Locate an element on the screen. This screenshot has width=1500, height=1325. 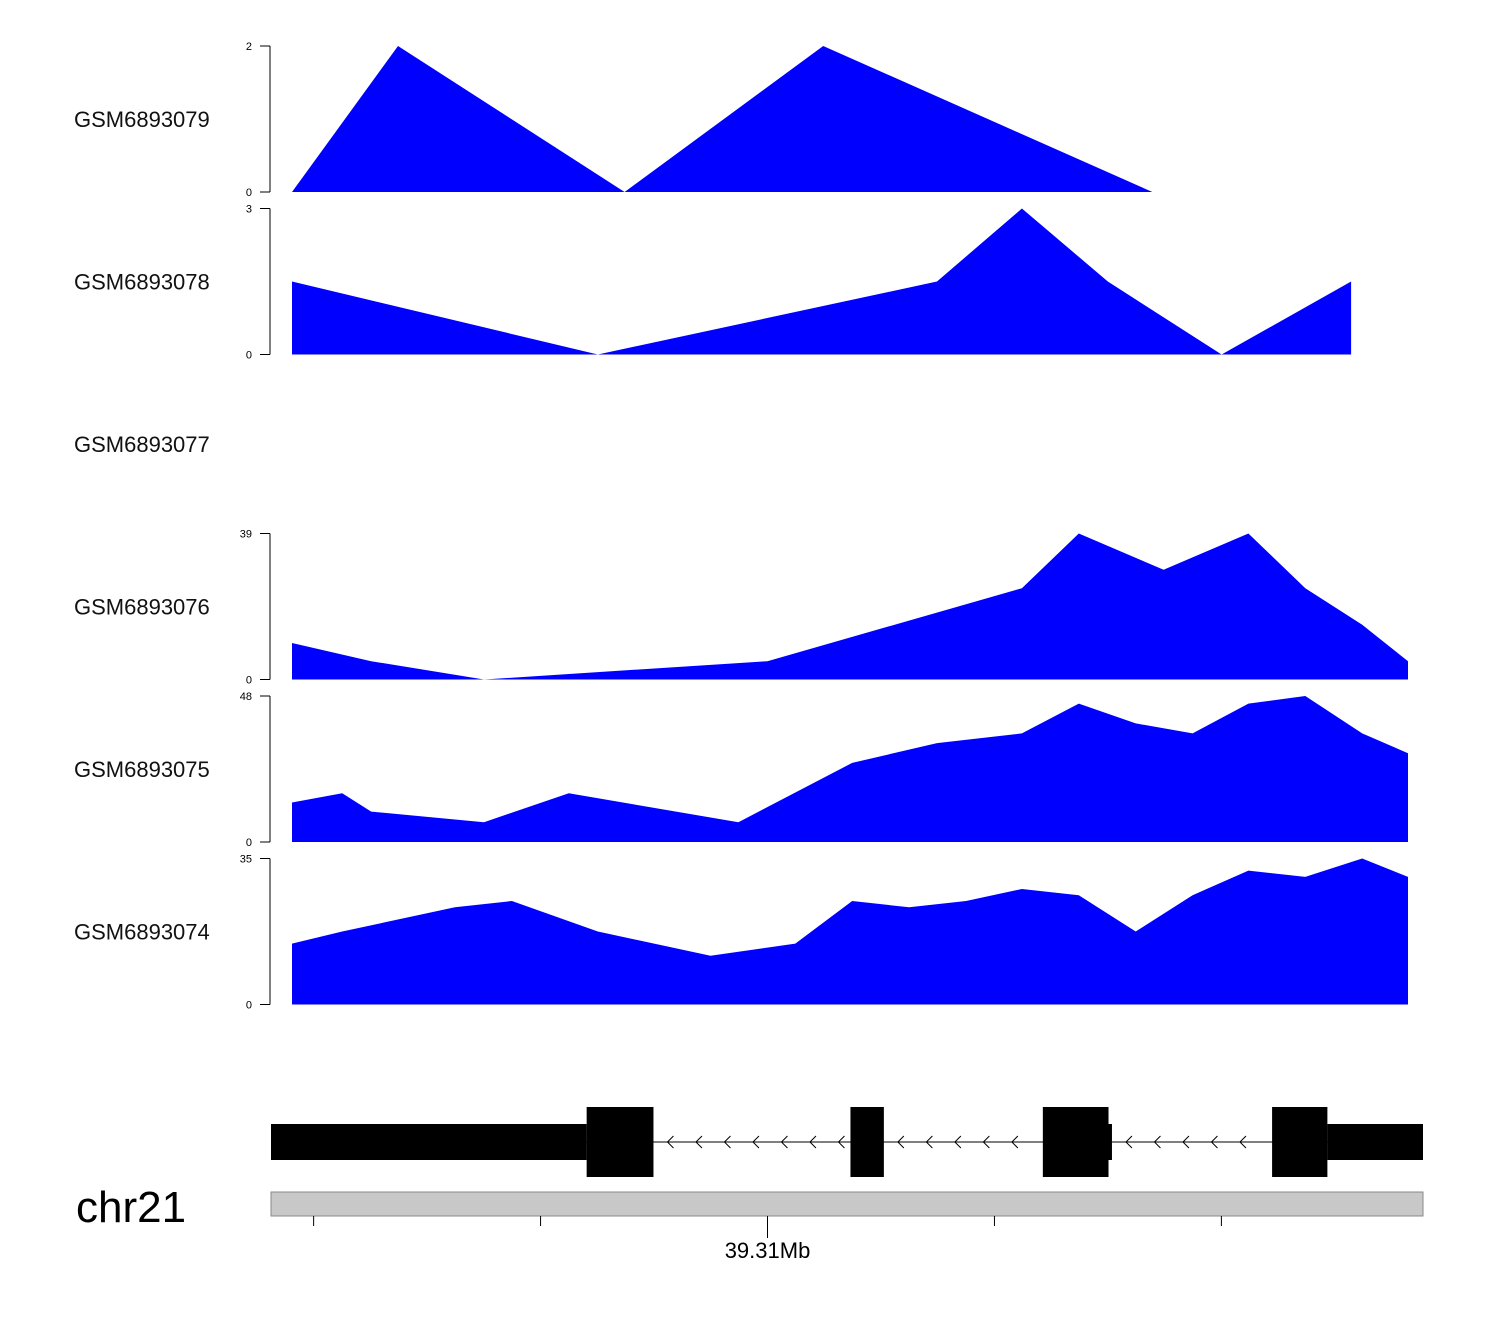
y-tick-label-max: 35 is located at coordinates (246, 860).